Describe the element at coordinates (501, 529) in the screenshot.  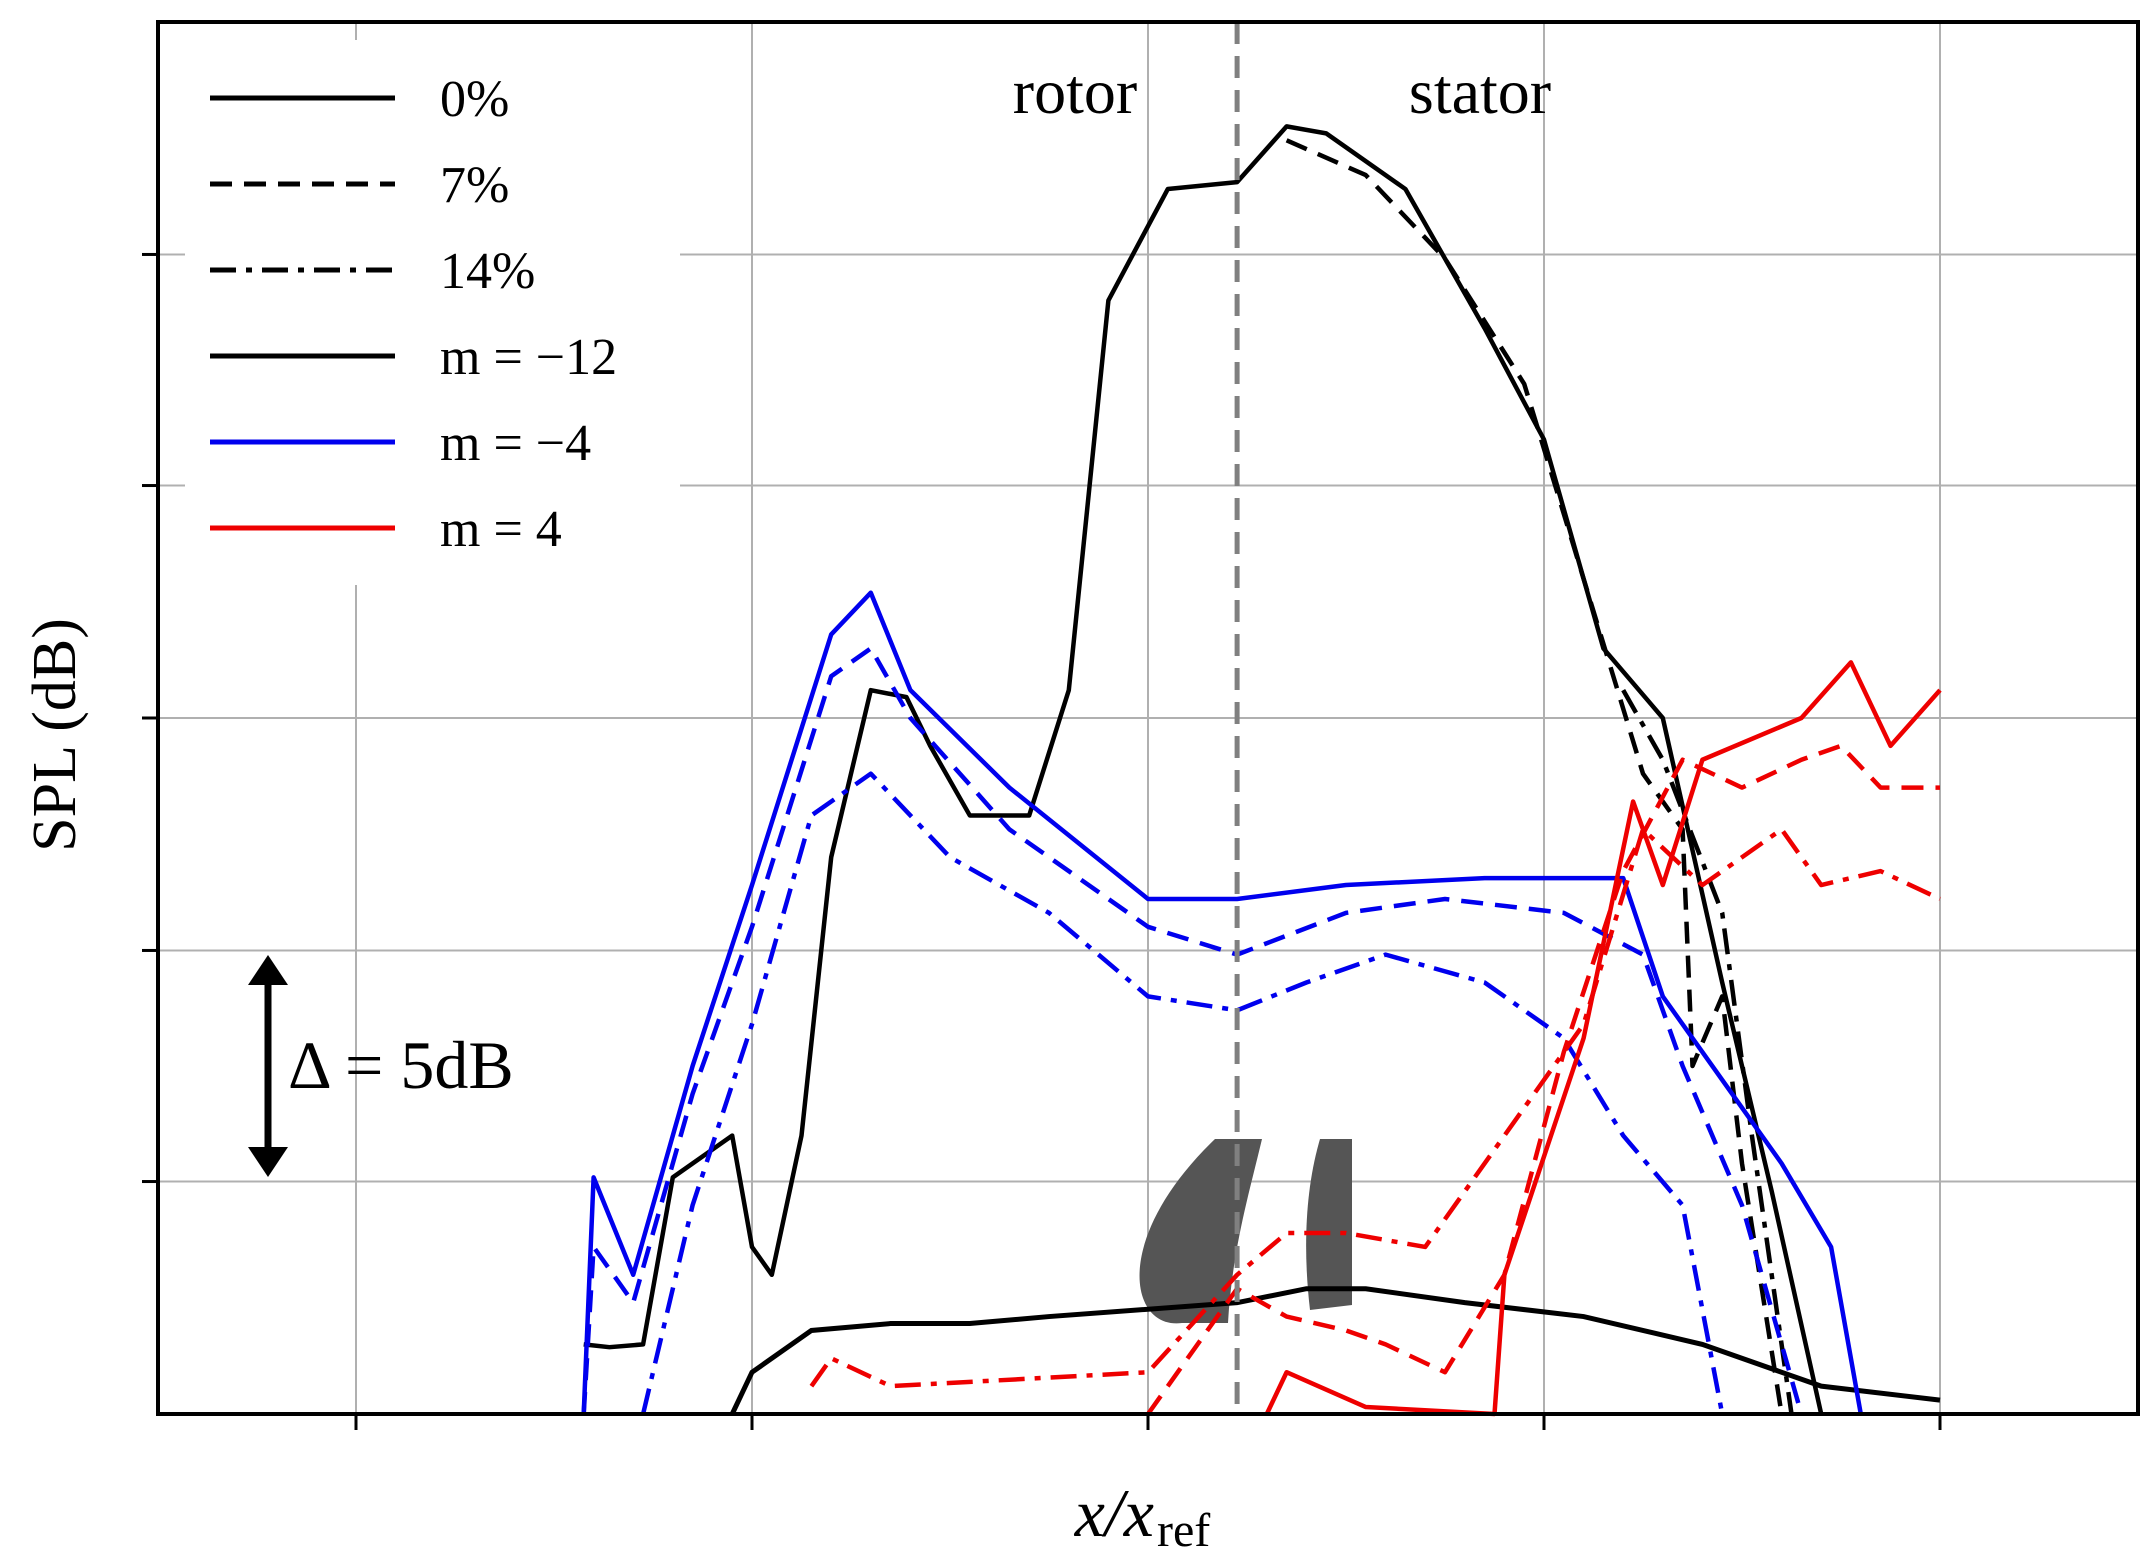
I see `legend-label-5: m = 4` at that location.